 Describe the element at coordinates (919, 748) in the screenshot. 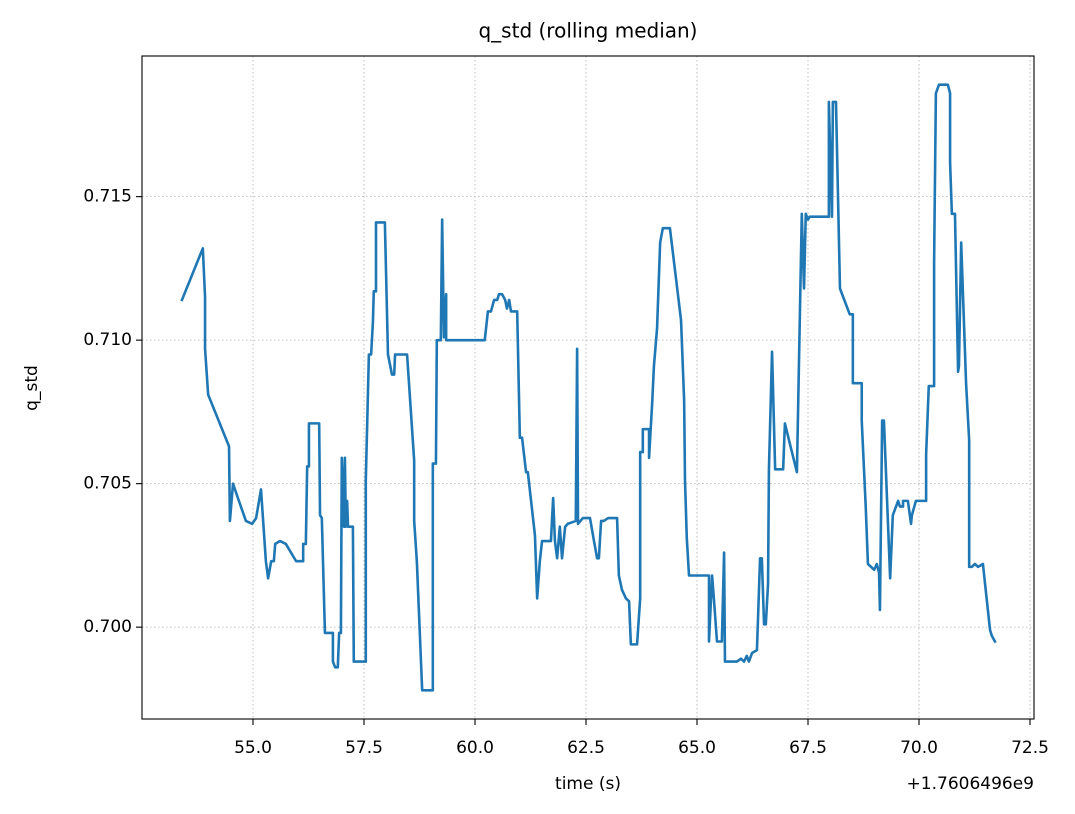

I see `x-tick-label: 70.0` at that location.